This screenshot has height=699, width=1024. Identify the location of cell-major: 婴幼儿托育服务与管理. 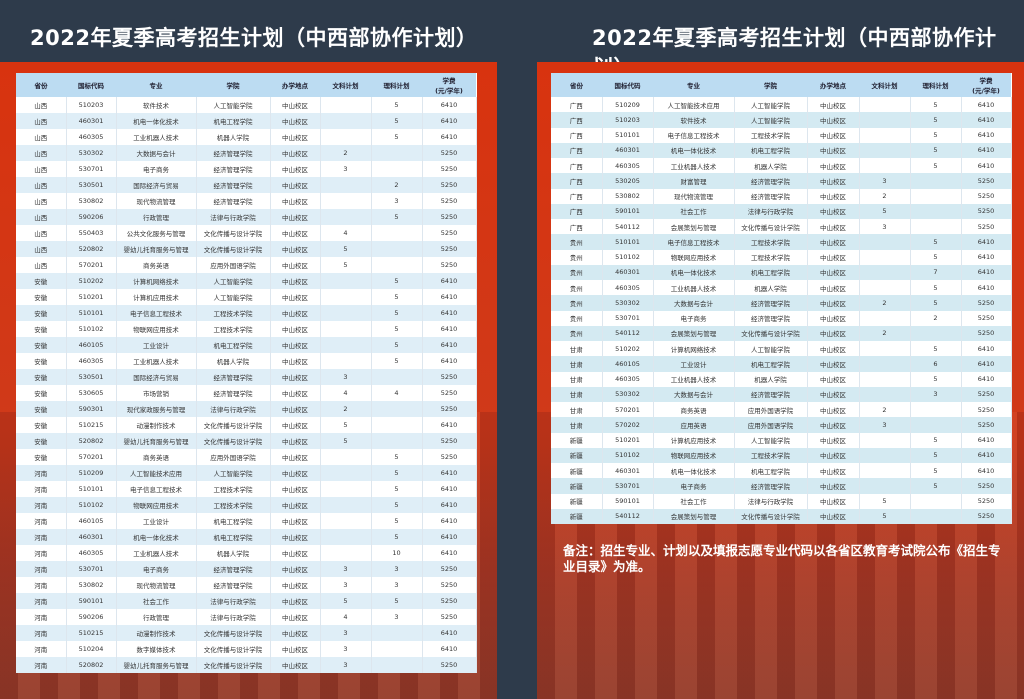
(156, 665).